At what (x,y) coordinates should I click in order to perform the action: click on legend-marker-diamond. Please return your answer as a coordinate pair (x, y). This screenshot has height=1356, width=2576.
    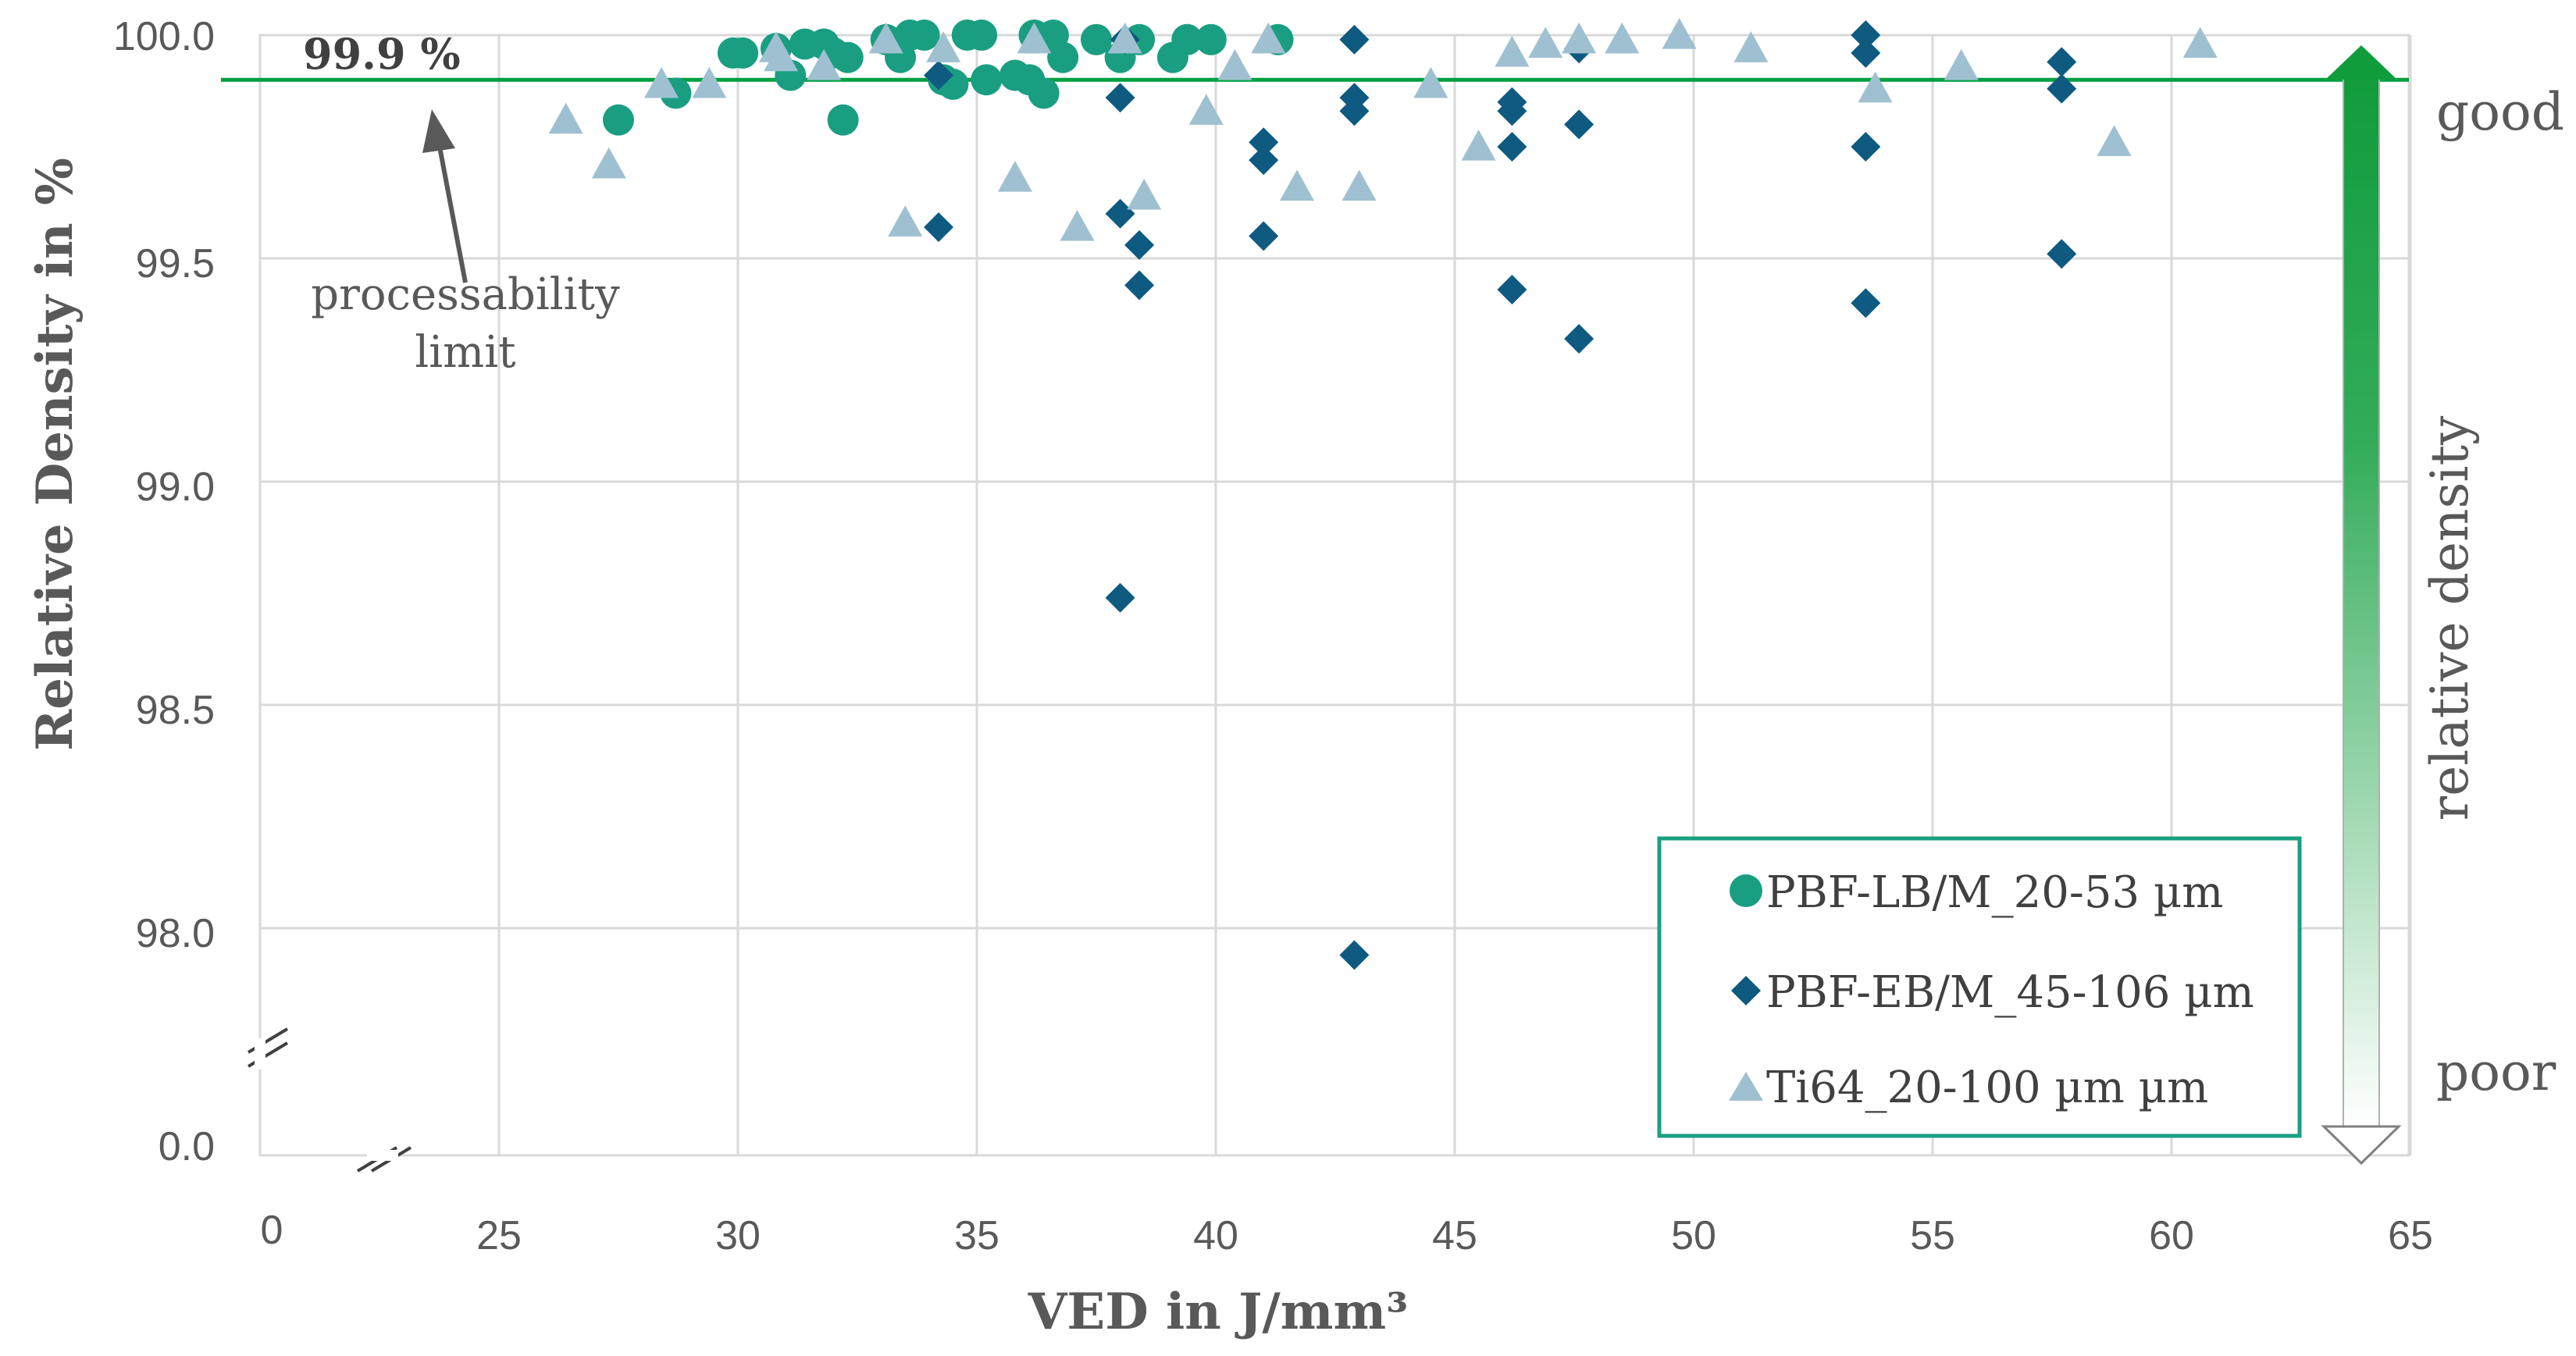
    Looking at the image, I should click on (1746, 990).